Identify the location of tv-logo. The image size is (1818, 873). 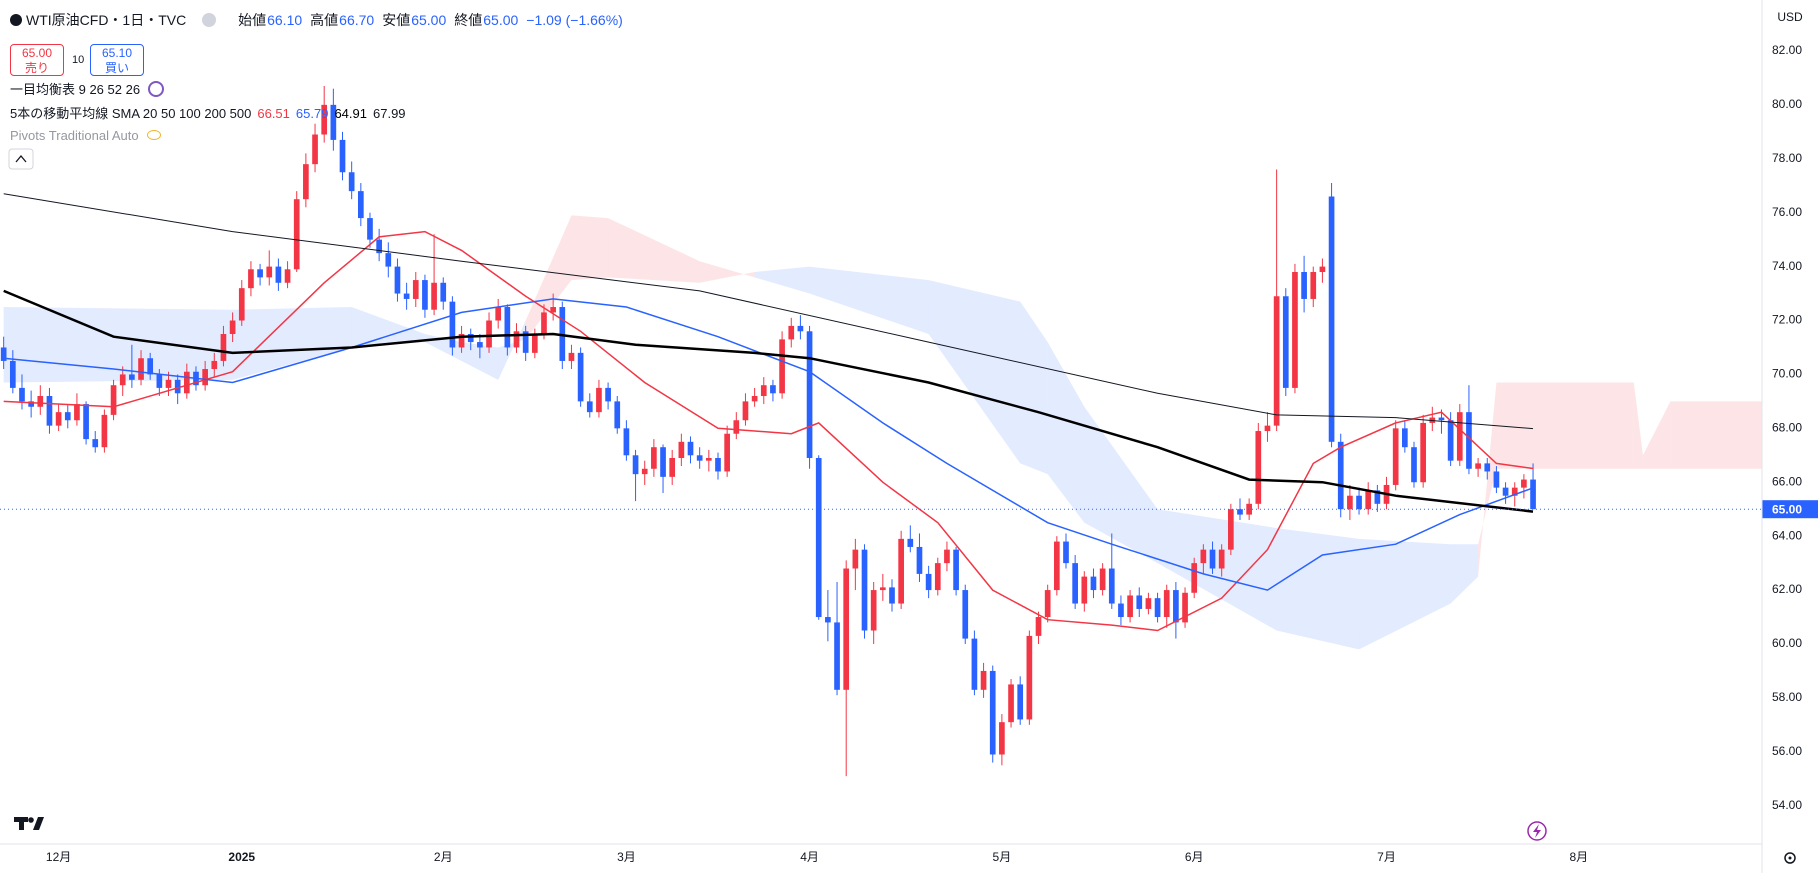
(29, 823).